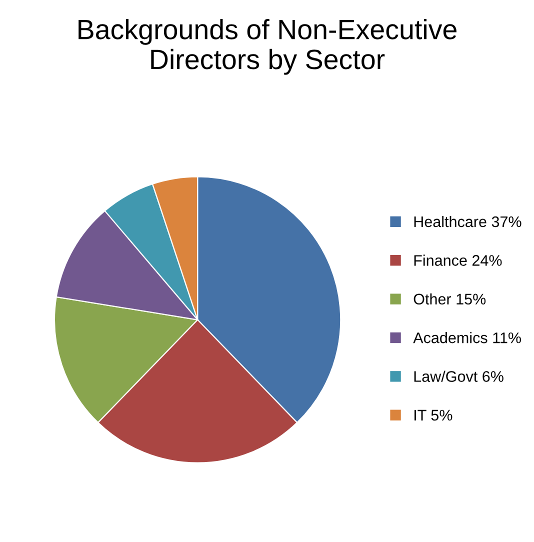 This screenshot has width=534, height=542. Describe the element at coordinates (267, 46) in the screenshot. I see `chart-title: Backgrounds of Non-Executive Directors by Sector` at that location.